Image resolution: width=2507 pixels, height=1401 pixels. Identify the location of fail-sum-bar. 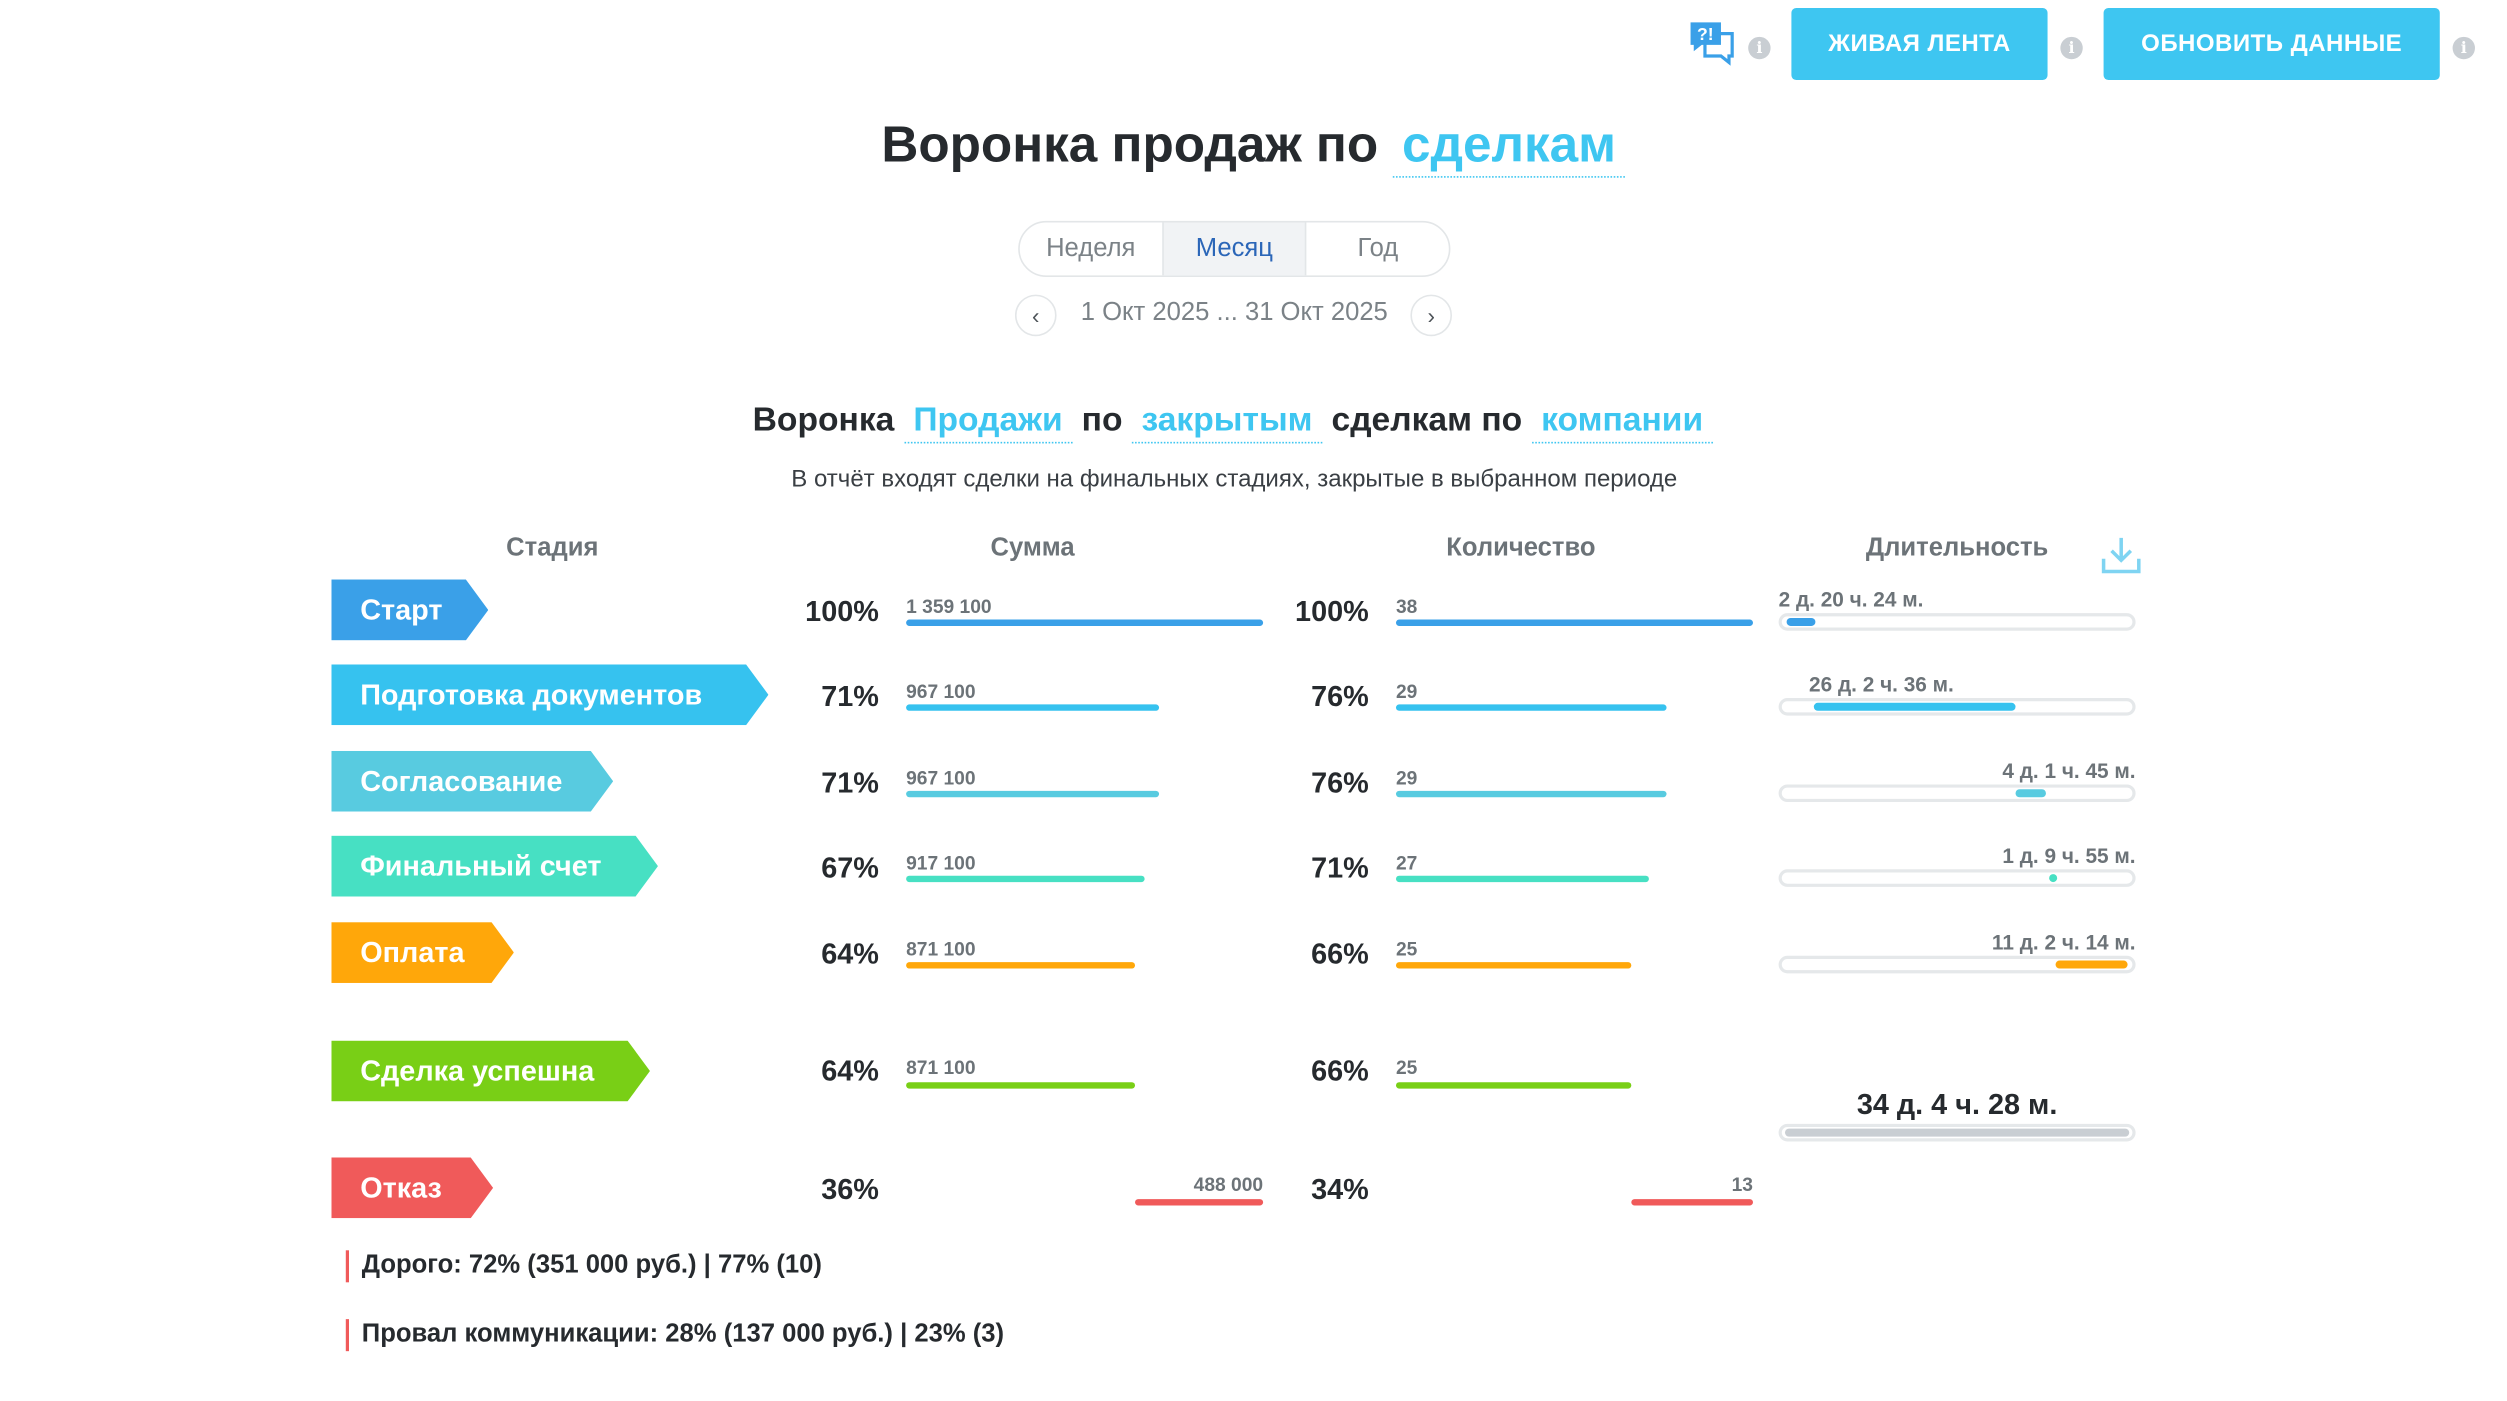
(1199, 1202).